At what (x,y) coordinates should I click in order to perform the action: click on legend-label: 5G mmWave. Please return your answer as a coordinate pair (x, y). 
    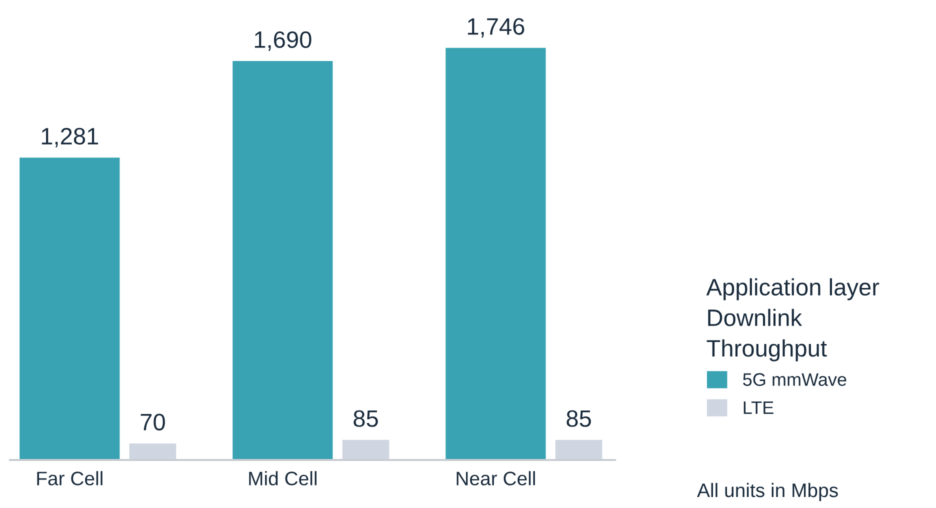
    Looking at the image, I should click on (794, 379).